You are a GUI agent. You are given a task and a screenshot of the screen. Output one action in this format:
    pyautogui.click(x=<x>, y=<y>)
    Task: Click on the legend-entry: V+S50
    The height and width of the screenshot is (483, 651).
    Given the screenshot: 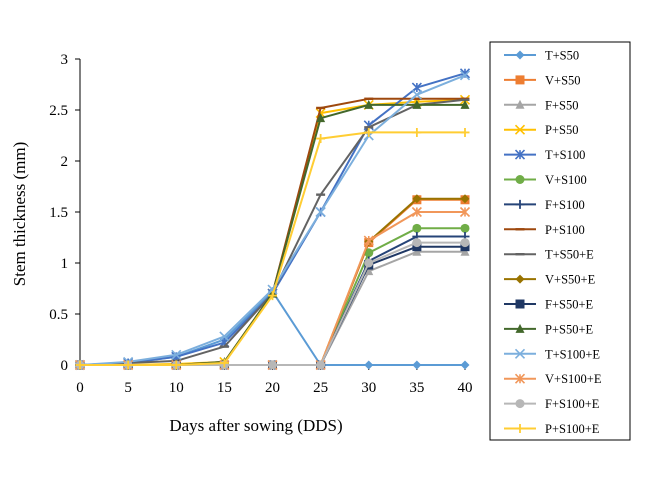 What is the action you would take?
    pyautogui.click(x=542, y=80)
    